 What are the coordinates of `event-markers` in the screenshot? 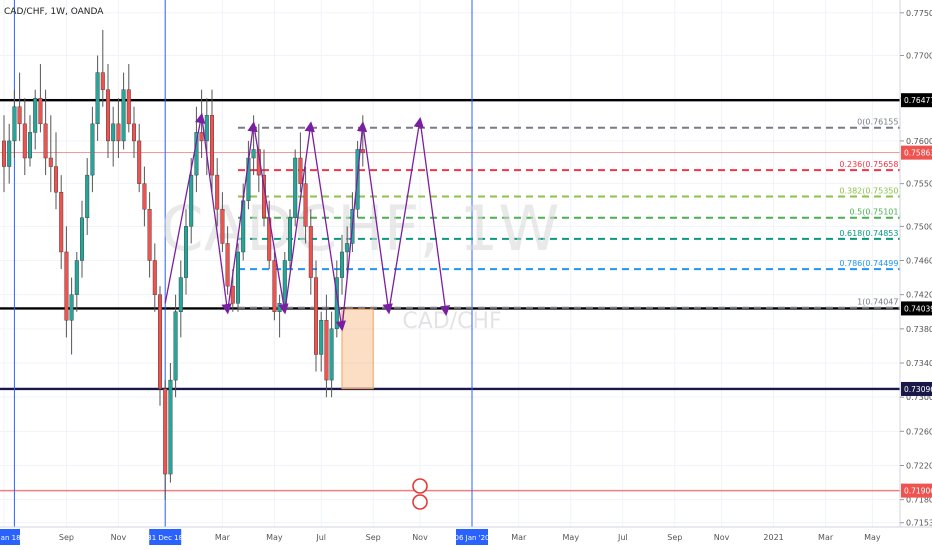 It's located at (420, 494).